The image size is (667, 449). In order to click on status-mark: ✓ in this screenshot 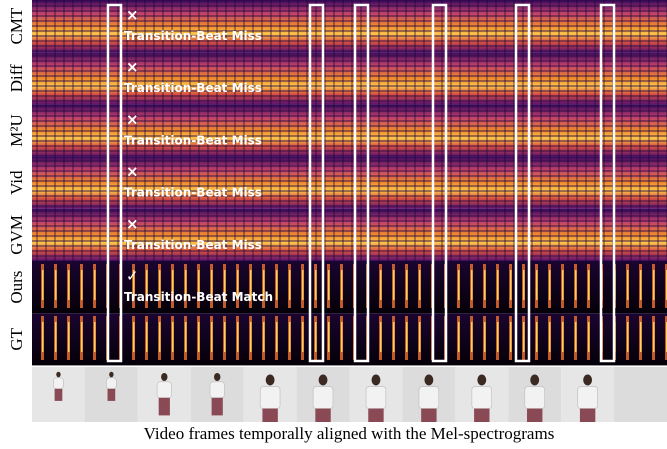, I will do `click(132, 276)`.